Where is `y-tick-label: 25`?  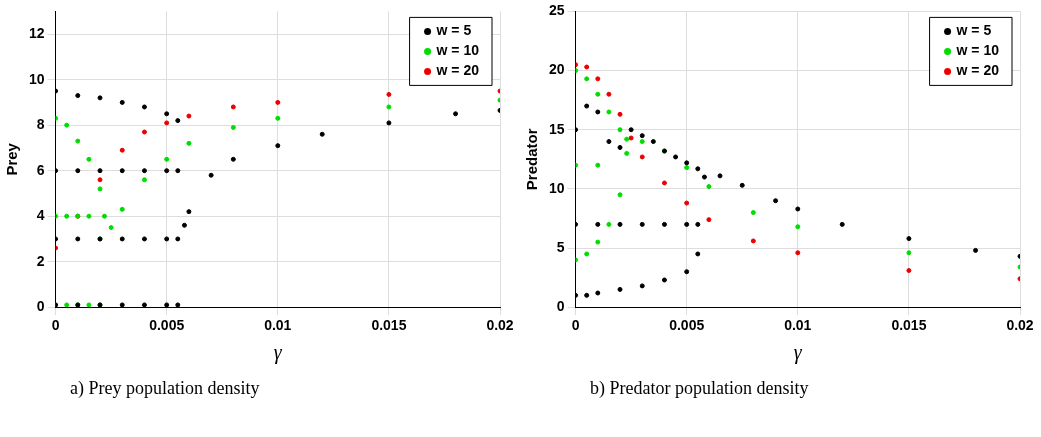
y-tick-label: 25 is located at coordinates (556, 10).